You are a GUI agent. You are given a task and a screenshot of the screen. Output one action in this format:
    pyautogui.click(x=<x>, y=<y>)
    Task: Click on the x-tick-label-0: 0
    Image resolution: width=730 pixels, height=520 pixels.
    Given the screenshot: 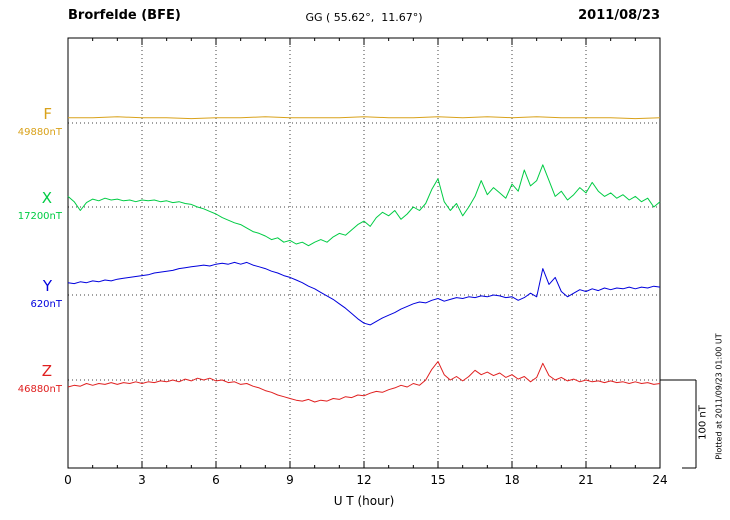 What is the action you would take?
    pyautogui.click(x=68, y=480)
    